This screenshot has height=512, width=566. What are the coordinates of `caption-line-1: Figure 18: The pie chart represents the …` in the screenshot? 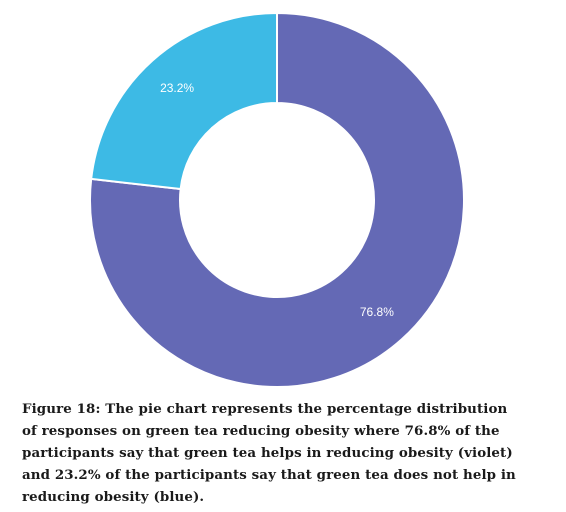 It's located at (265, 409).